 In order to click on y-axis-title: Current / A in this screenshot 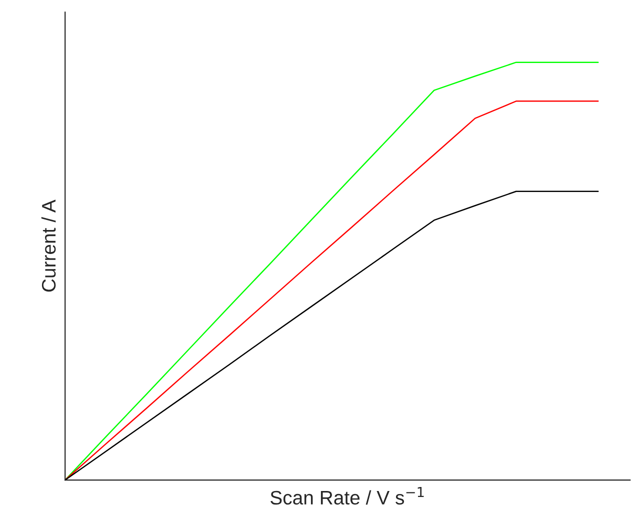, I will do `click(48, 246)`.